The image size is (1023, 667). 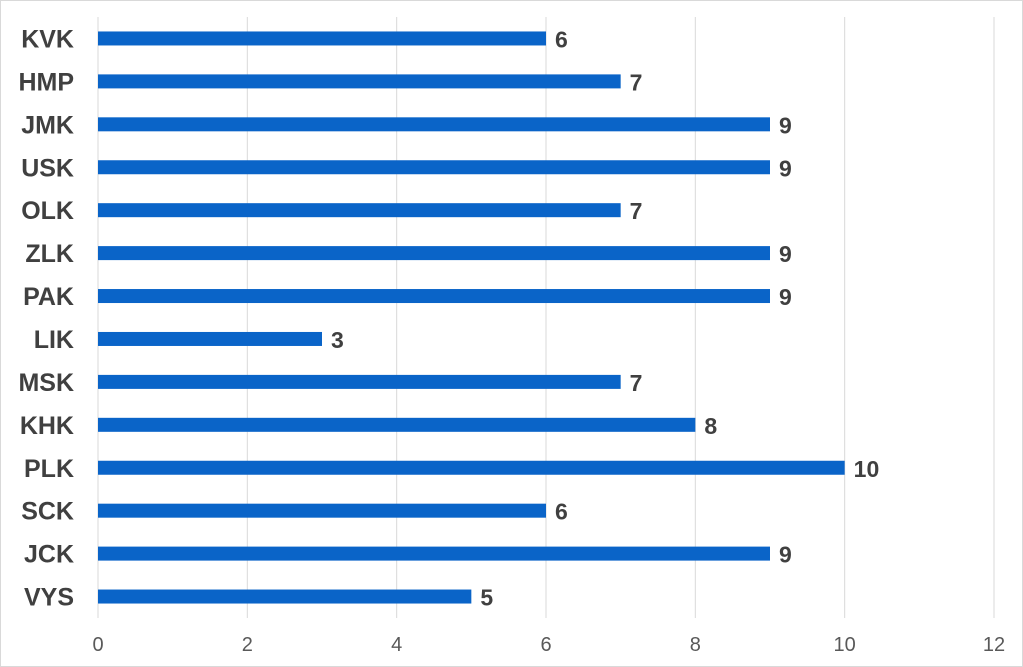 I want to click on bar-khk, so click(x=397, y=424).